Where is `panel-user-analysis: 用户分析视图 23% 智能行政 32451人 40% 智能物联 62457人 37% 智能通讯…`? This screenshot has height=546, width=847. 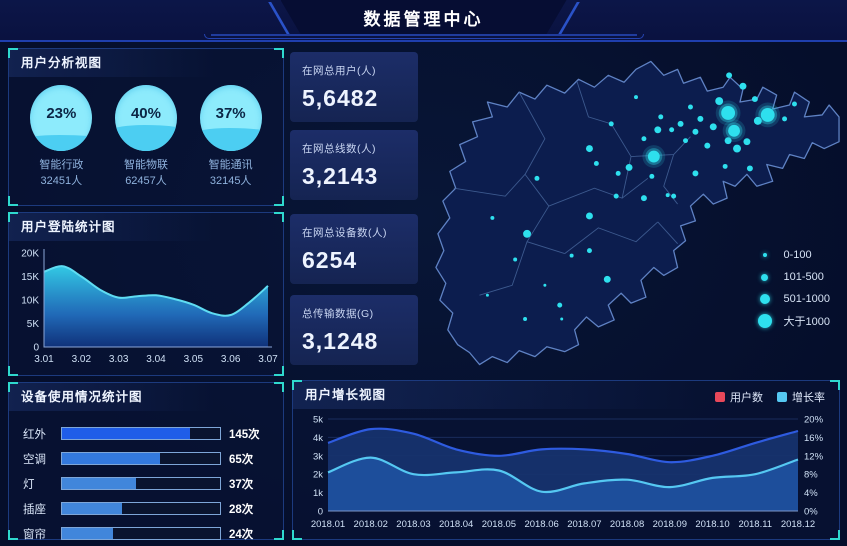 panel-user-analysis: 用户分析视图 23% 智能行政 32451人 40% 智能物联 62457人 37% 智能通讯… is located at coordinates (146, 127).